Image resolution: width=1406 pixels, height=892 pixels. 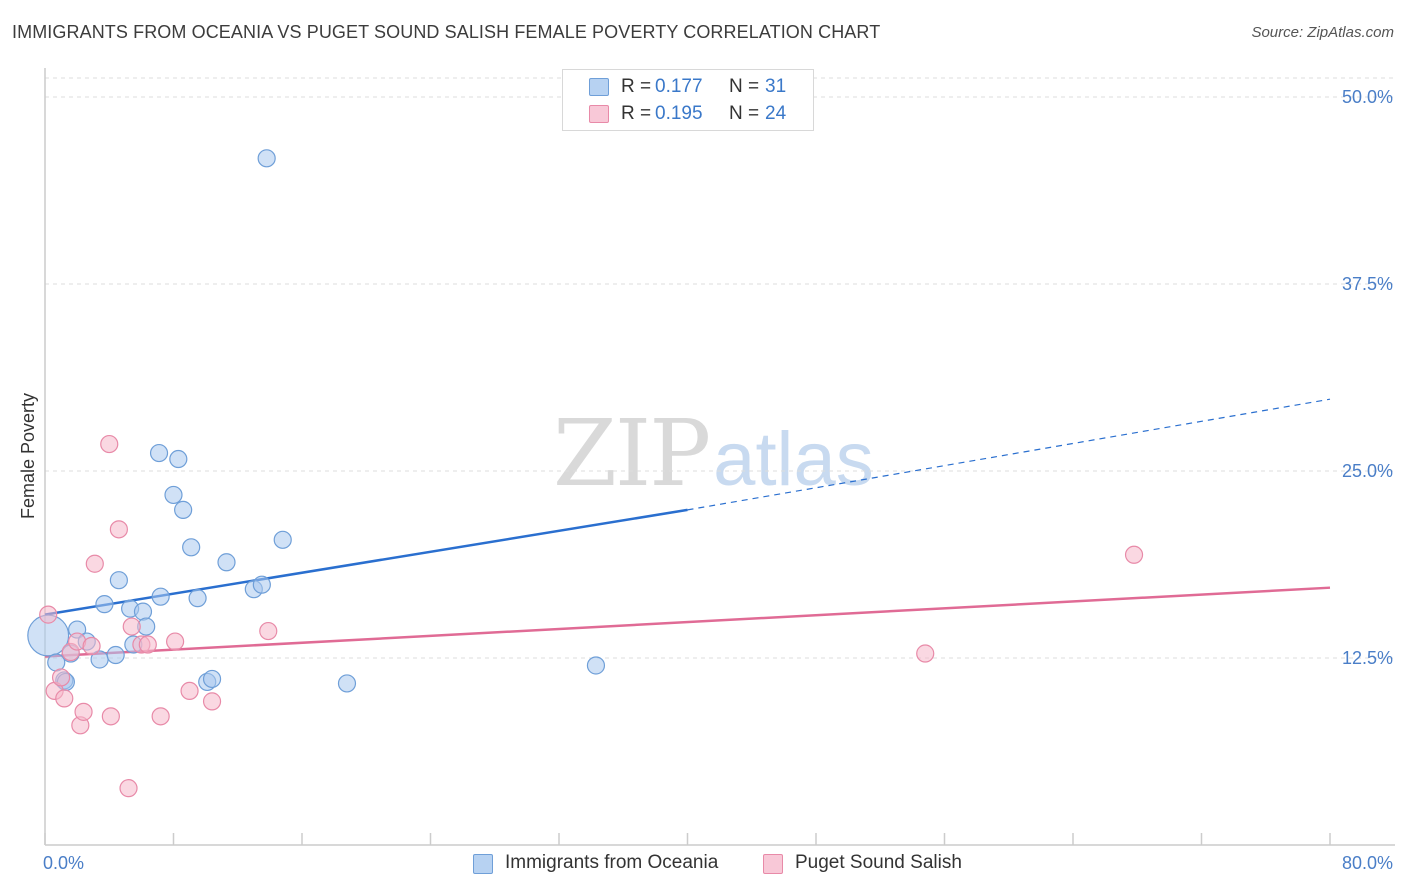 What do you see at coordinates (1009, 454) in the screenshot?
I see `trend-line-oceania-extension` at bounding box center [1009, 454].